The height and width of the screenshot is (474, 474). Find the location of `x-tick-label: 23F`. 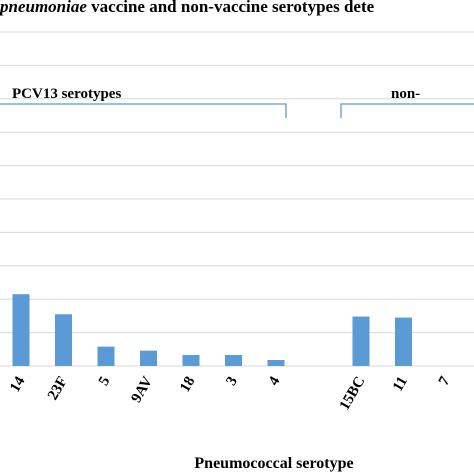

x-tick-label: 23F is located at coordinates (58, 388).